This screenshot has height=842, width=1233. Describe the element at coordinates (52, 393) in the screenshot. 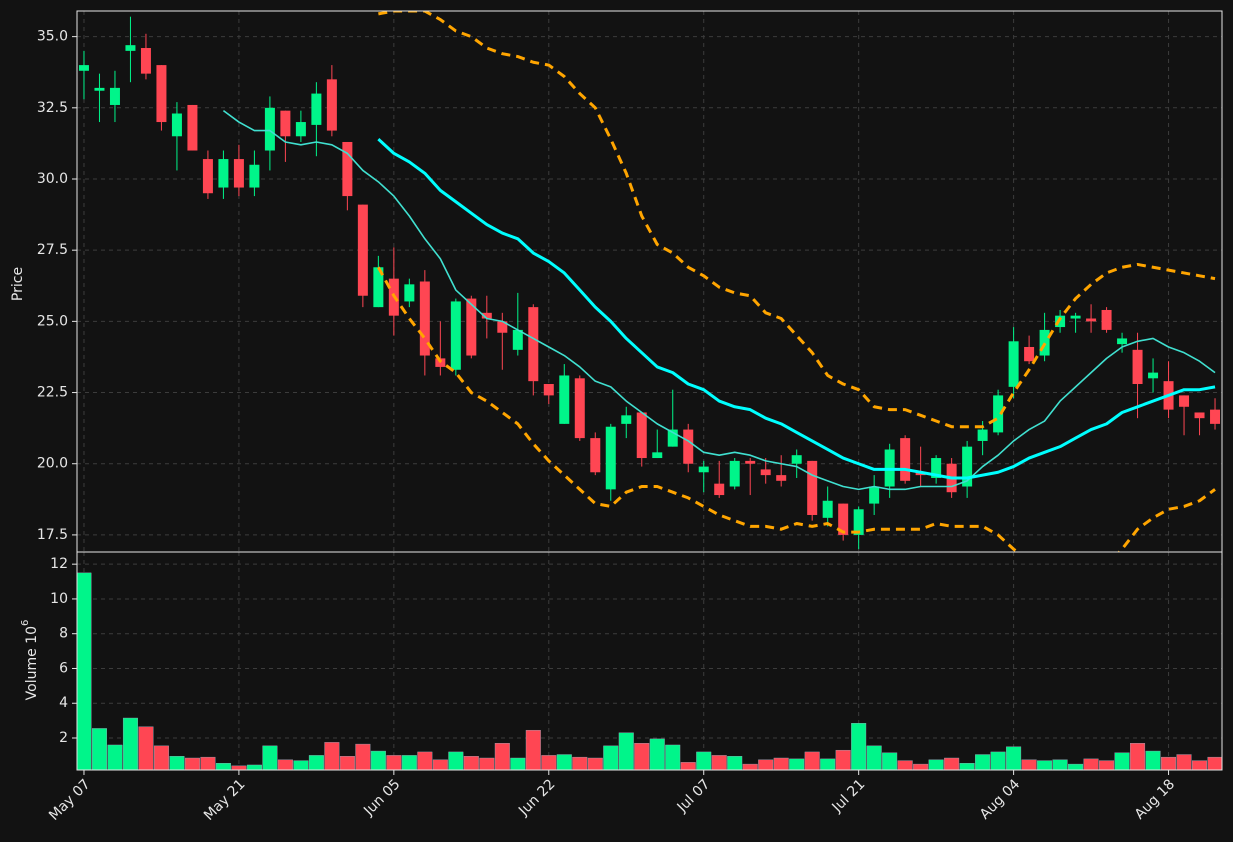

I see `y-tick-label: 22.5` at that location.